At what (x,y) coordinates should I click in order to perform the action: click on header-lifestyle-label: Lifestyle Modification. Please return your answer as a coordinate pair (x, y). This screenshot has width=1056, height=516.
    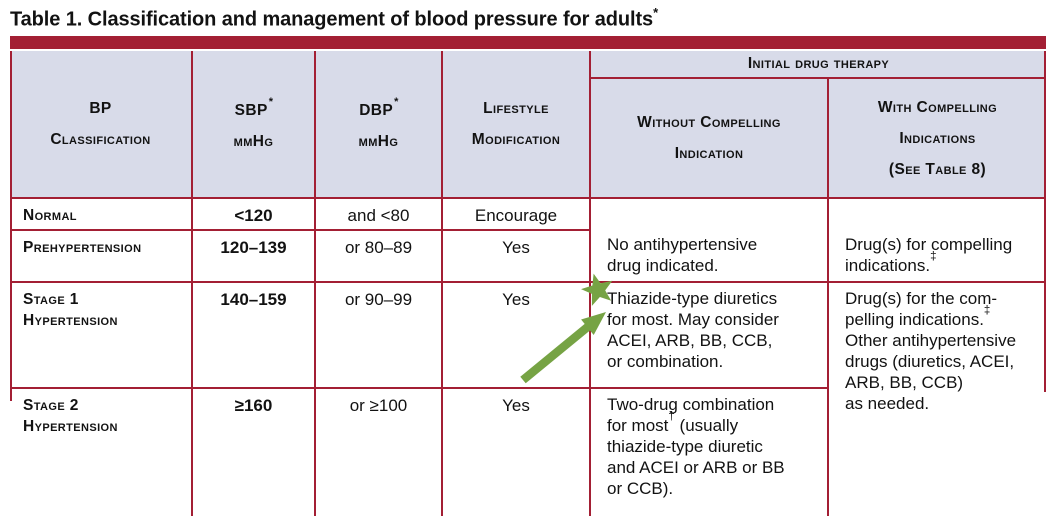
    Looking at the image, I should click on (516, 124).